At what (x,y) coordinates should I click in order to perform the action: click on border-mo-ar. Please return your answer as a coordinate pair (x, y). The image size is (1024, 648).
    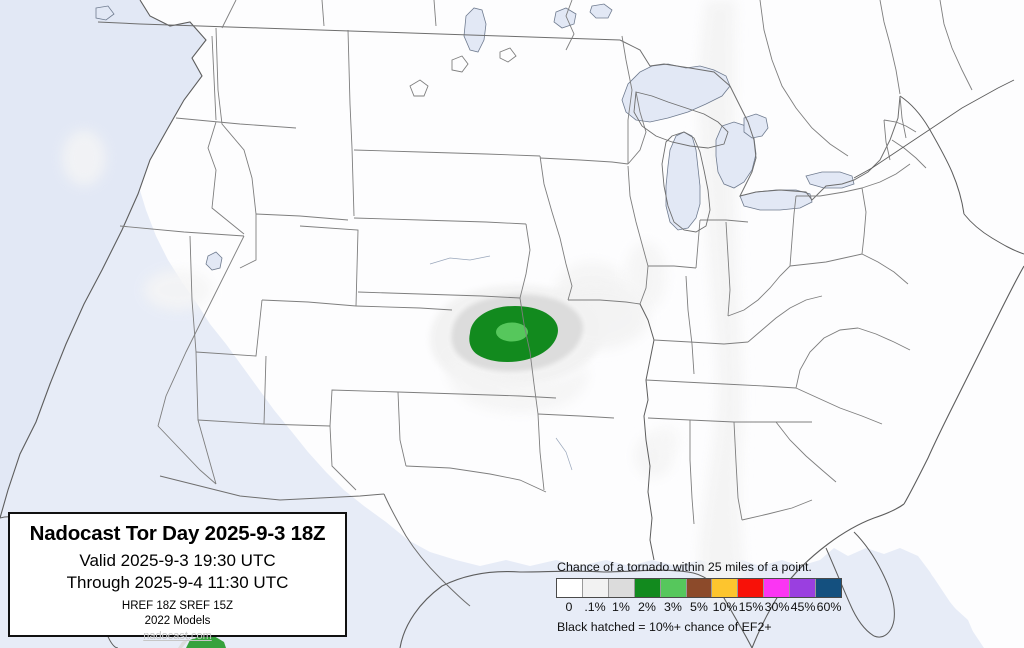
    Looking at the image, I should click on (576, 416).